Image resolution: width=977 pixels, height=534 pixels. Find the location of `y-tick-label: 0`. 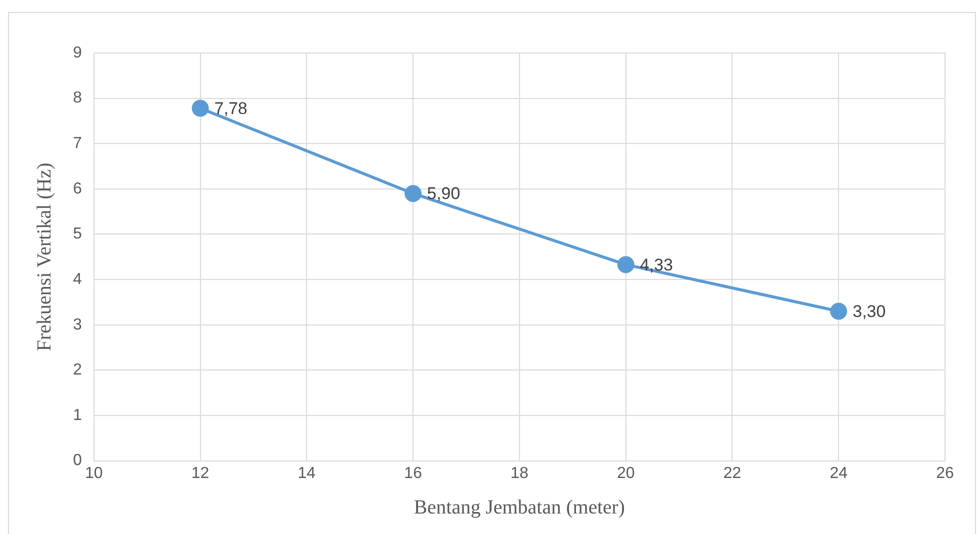

y-tick-label: 0 is located at coordinates (77, 461).